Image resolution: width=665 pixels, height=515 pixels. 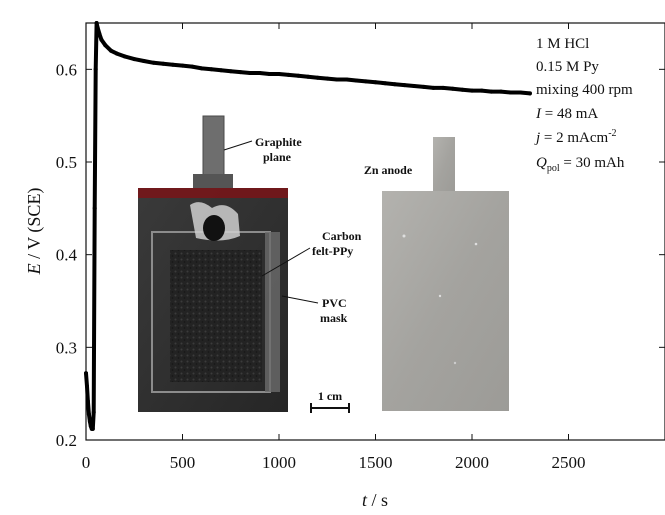 I want to click on annotation-electrolyte: 1 M HCl, so click(x=562, y=44).